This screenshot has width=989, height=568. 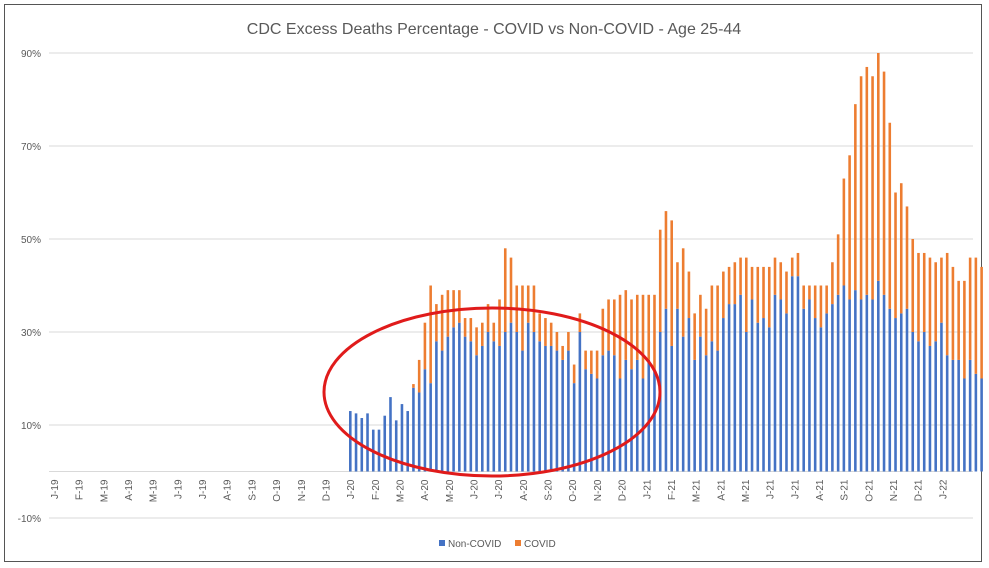 What do you see at coordinates (869, 490) in the screenshot?
I see `x-tick-label: O-21` at bounding box center [869, 490].